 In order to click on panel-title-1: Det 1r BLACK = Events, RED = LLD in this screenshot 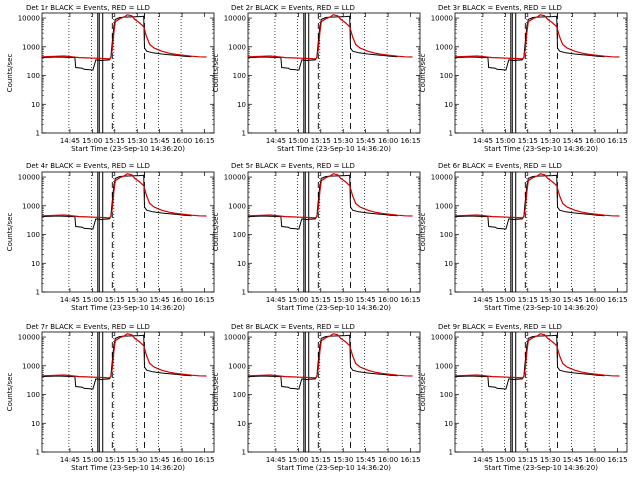, I will do `click(88, 8)`.